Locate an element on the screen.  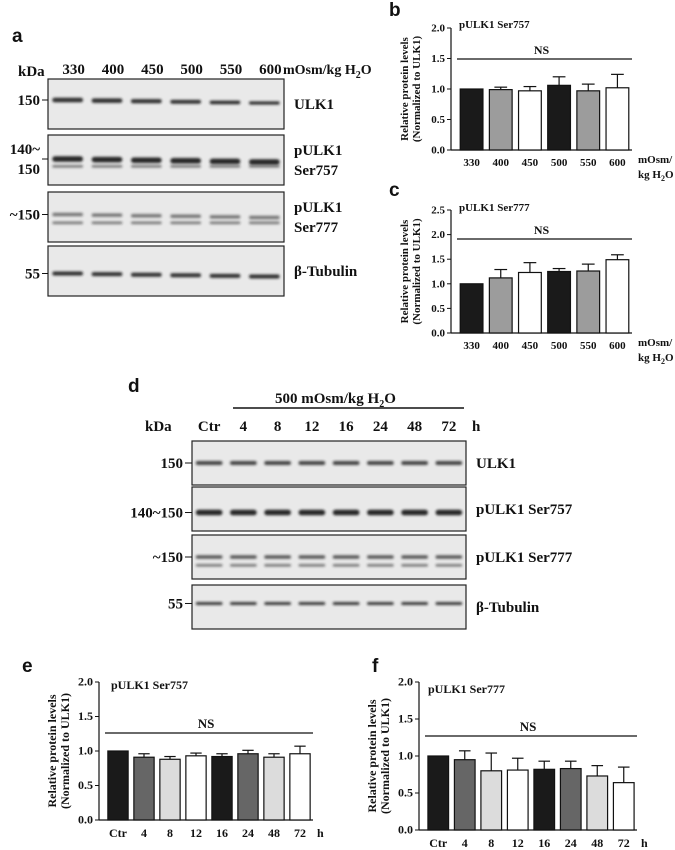
lane-label: 450 is located at coordinates (152, 70).